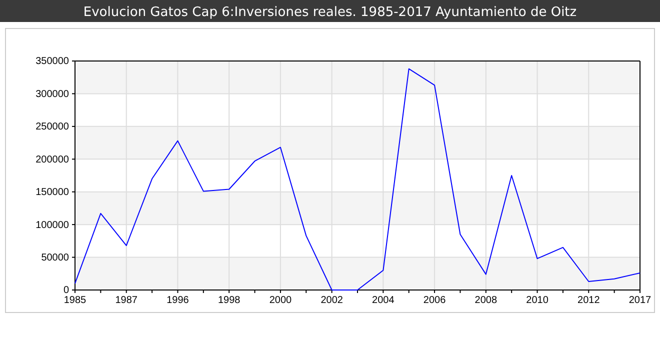 The width and height of the screenshot is (660, 350). Describe the element at coordinates (75, 300) in the screenshot. I see `x-tick-label: 1985` at that location.